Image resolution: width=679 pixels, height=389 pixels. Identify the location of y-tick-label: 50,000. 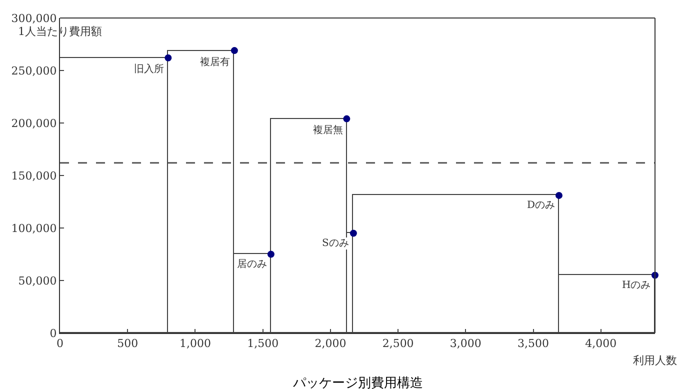
(37, 281).